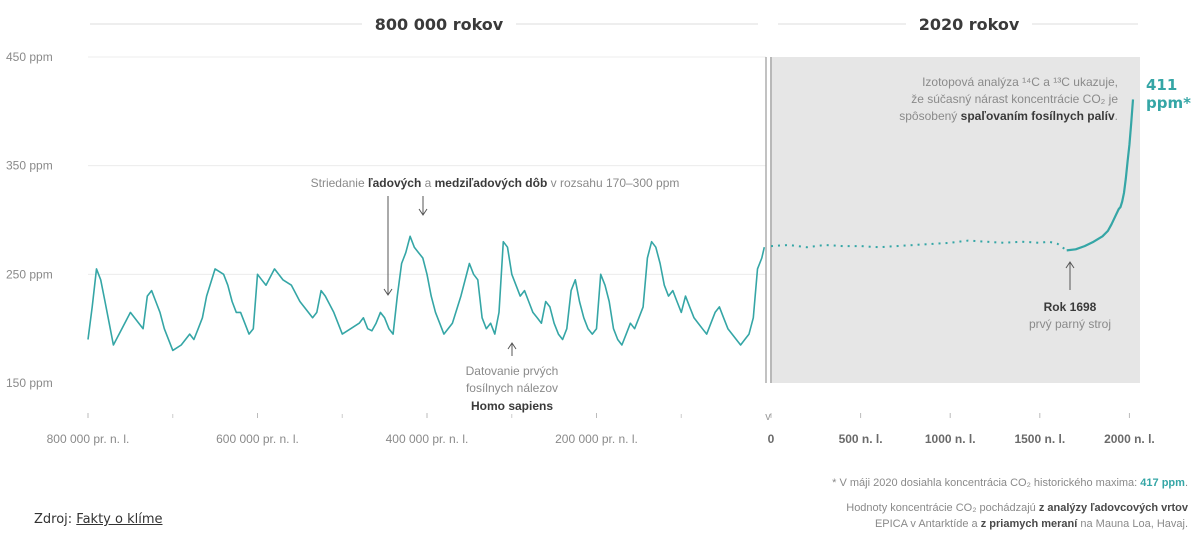 This screenshot has width=1192, height=536. I want to click on left-section-title: 800 000 rokov, so click(439, 24).